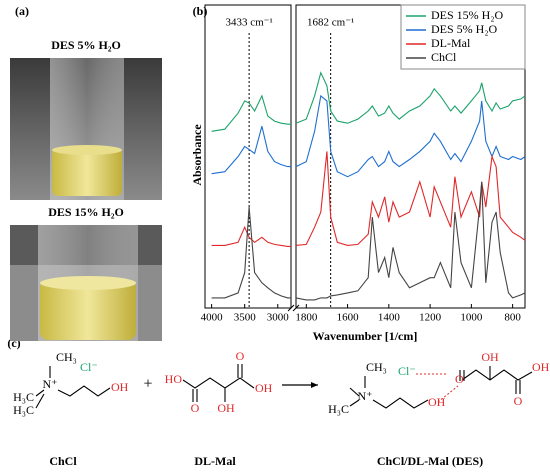 This screenshot has height=476, width=550. I want to click on panel-label: (a), so click(22, 11).